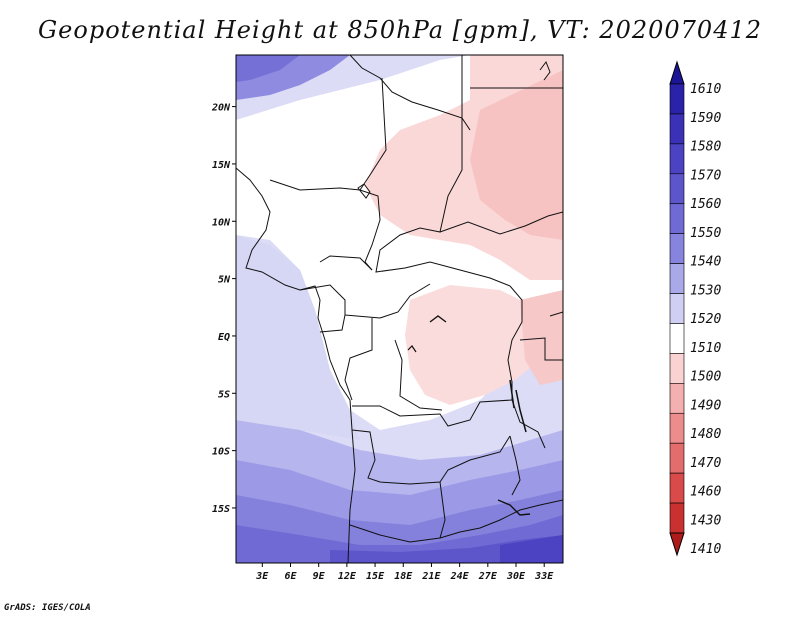  I want to click on lat-tick-label: 15N, so click(221, 165).